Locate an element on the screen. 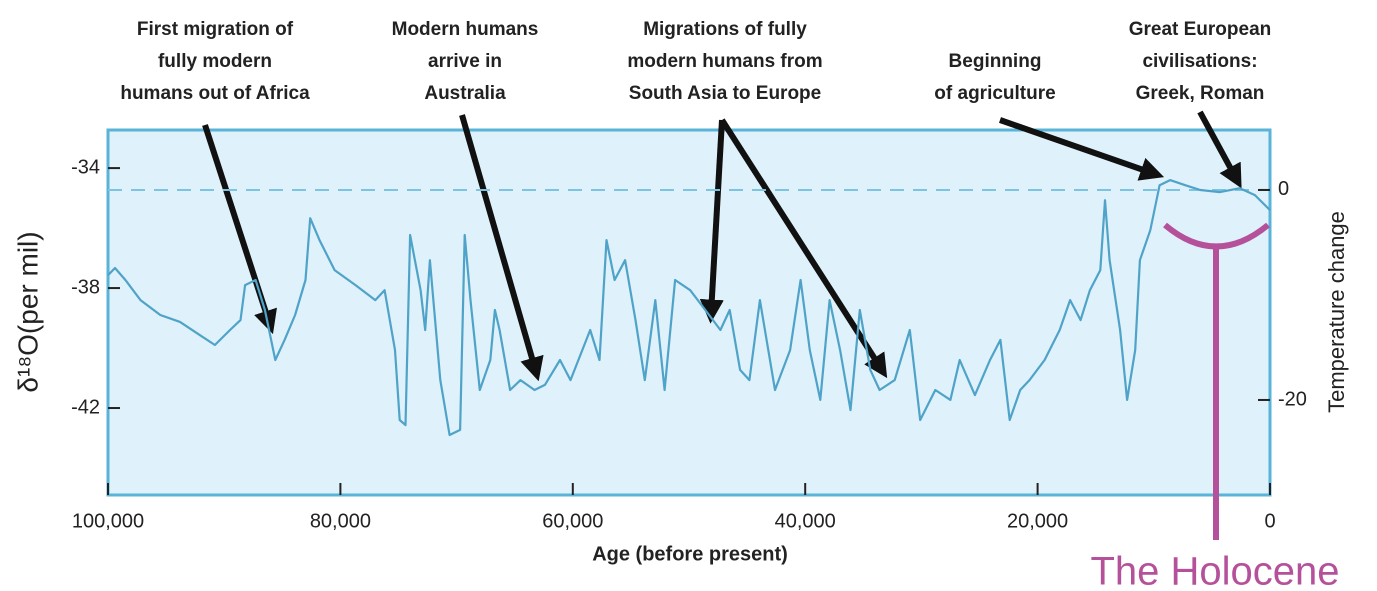  annotation-text: Great European is located at coordinates (1200, 29).